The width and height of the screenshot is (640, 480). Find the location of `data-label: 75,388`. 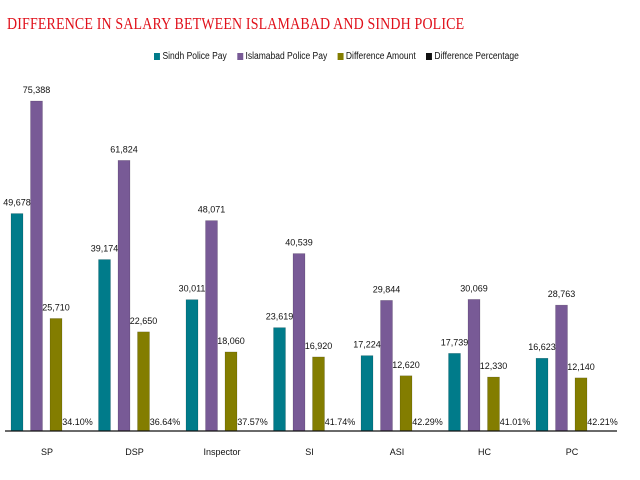

data-label: 75,388 is located at coordinates (37, 90).